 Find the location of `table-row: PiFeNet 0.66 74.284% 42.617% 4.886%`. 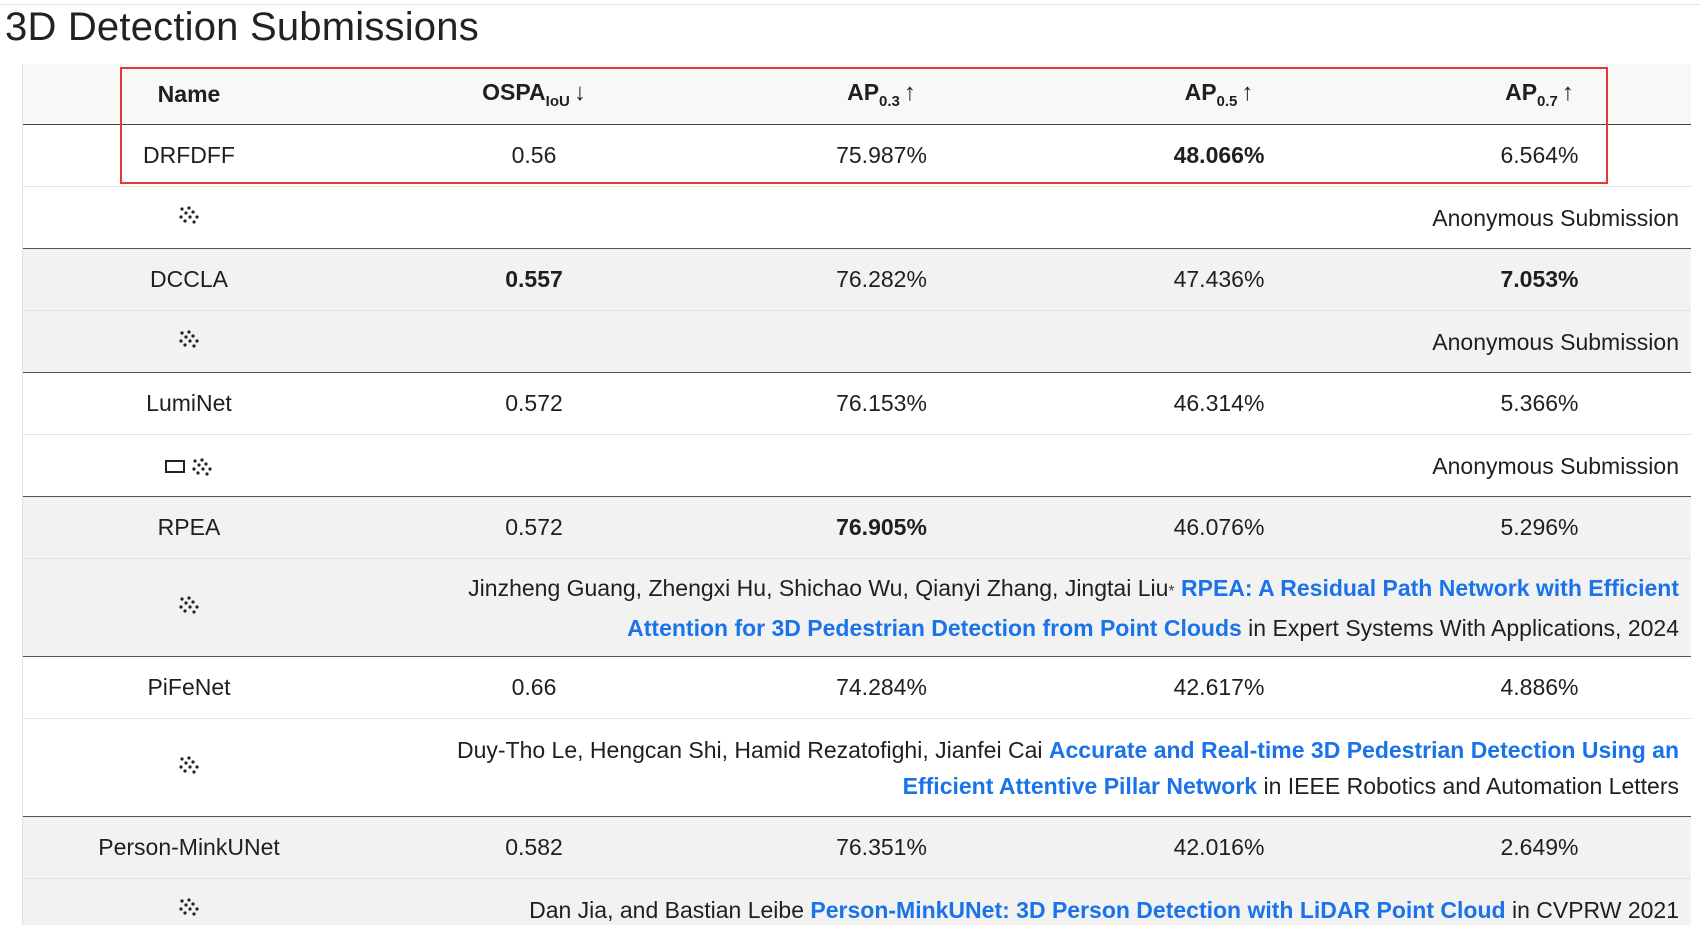

table-row: PiFeNet 0.66 74.284% 42.617% 4.886% is located at coordinates (857, 687).